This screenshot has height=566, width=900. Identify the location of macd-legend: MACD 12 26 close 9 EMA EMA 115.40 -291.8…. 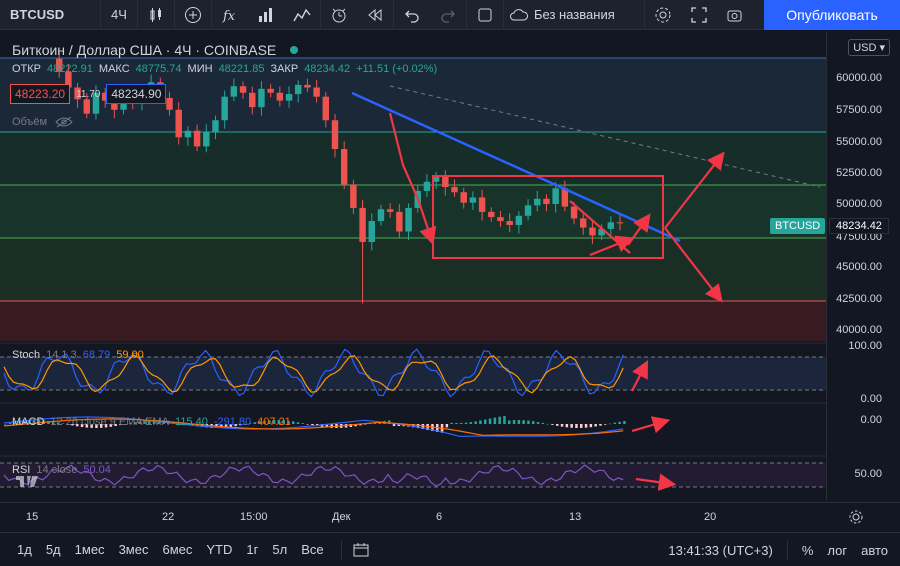
(151, 422).